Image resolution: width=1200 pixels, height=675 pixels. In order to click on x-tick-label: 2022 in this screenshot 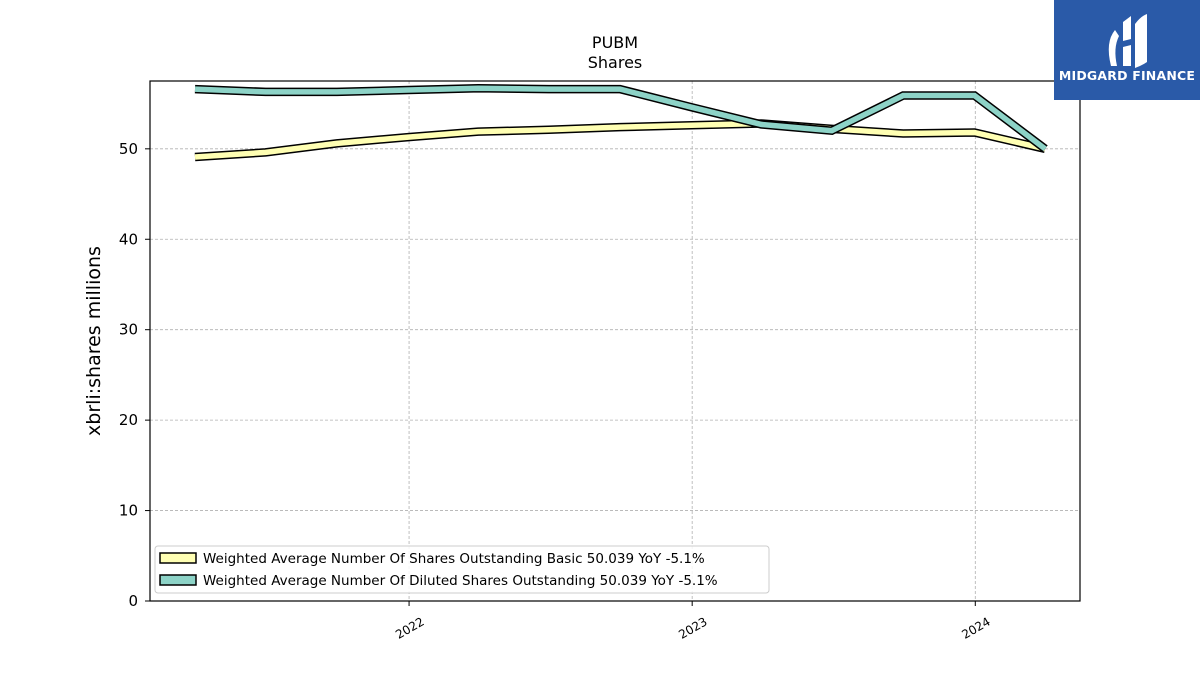, I will do `click(409, 627)`.